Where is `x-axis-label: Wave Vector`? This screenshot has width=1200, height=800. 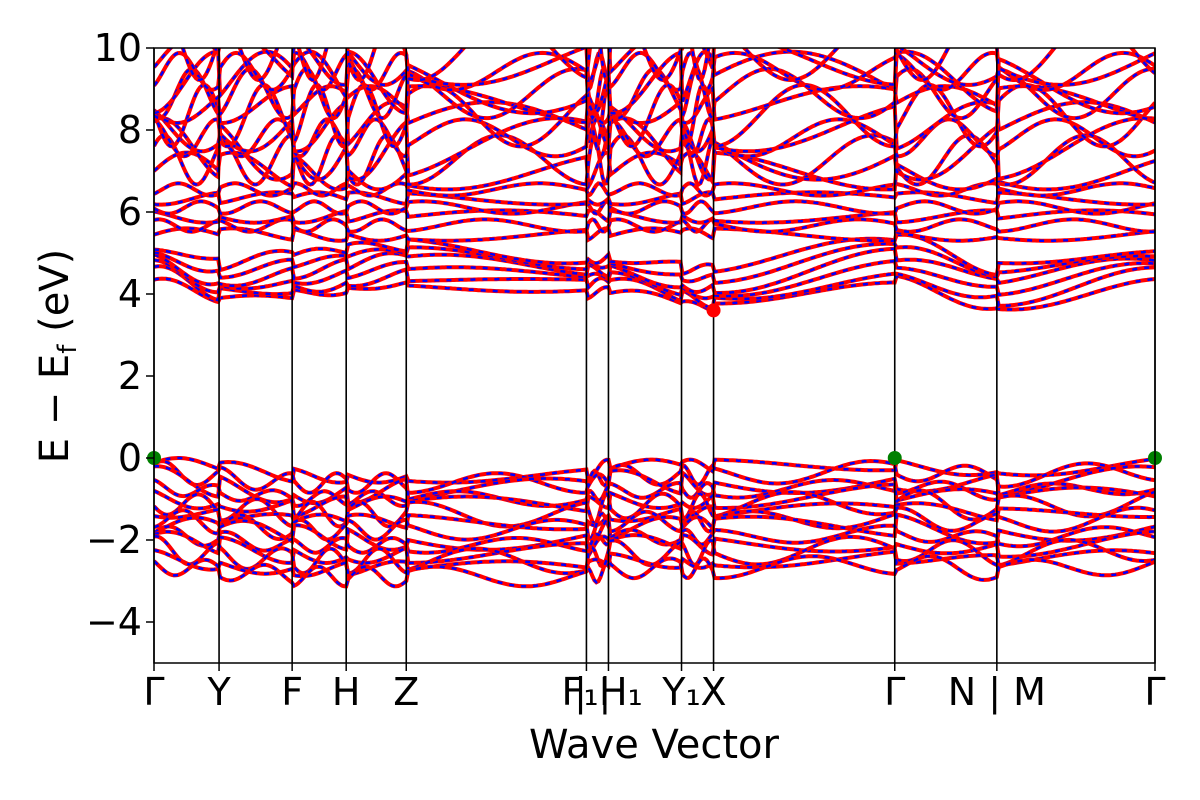
x-axis-label: Wave Vector is located at coordinates (654, 745).